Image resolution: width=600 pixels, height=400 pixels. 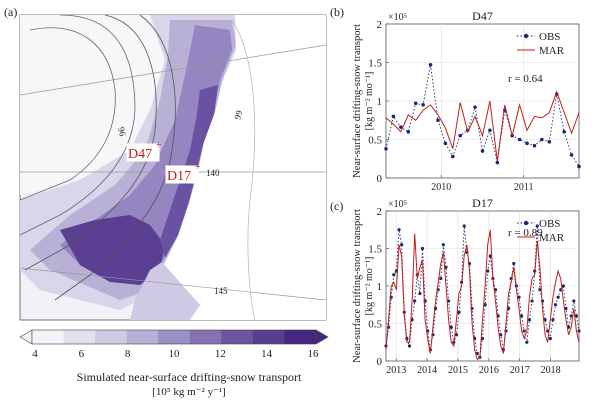 I want to click on station-d47-label: D47, so click(x=140, y=154).